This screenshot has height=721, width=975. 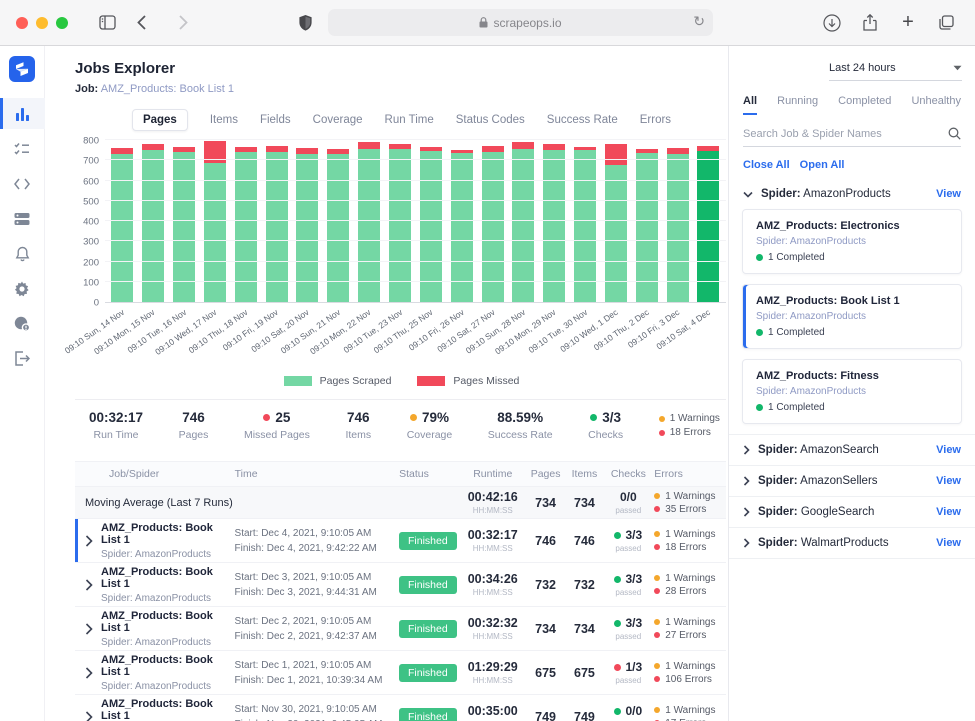 What do you see at coordinates (948, 543) in the screenshot?
I see `view-link-walmartproducts: View` at bounding box center [948, 543].